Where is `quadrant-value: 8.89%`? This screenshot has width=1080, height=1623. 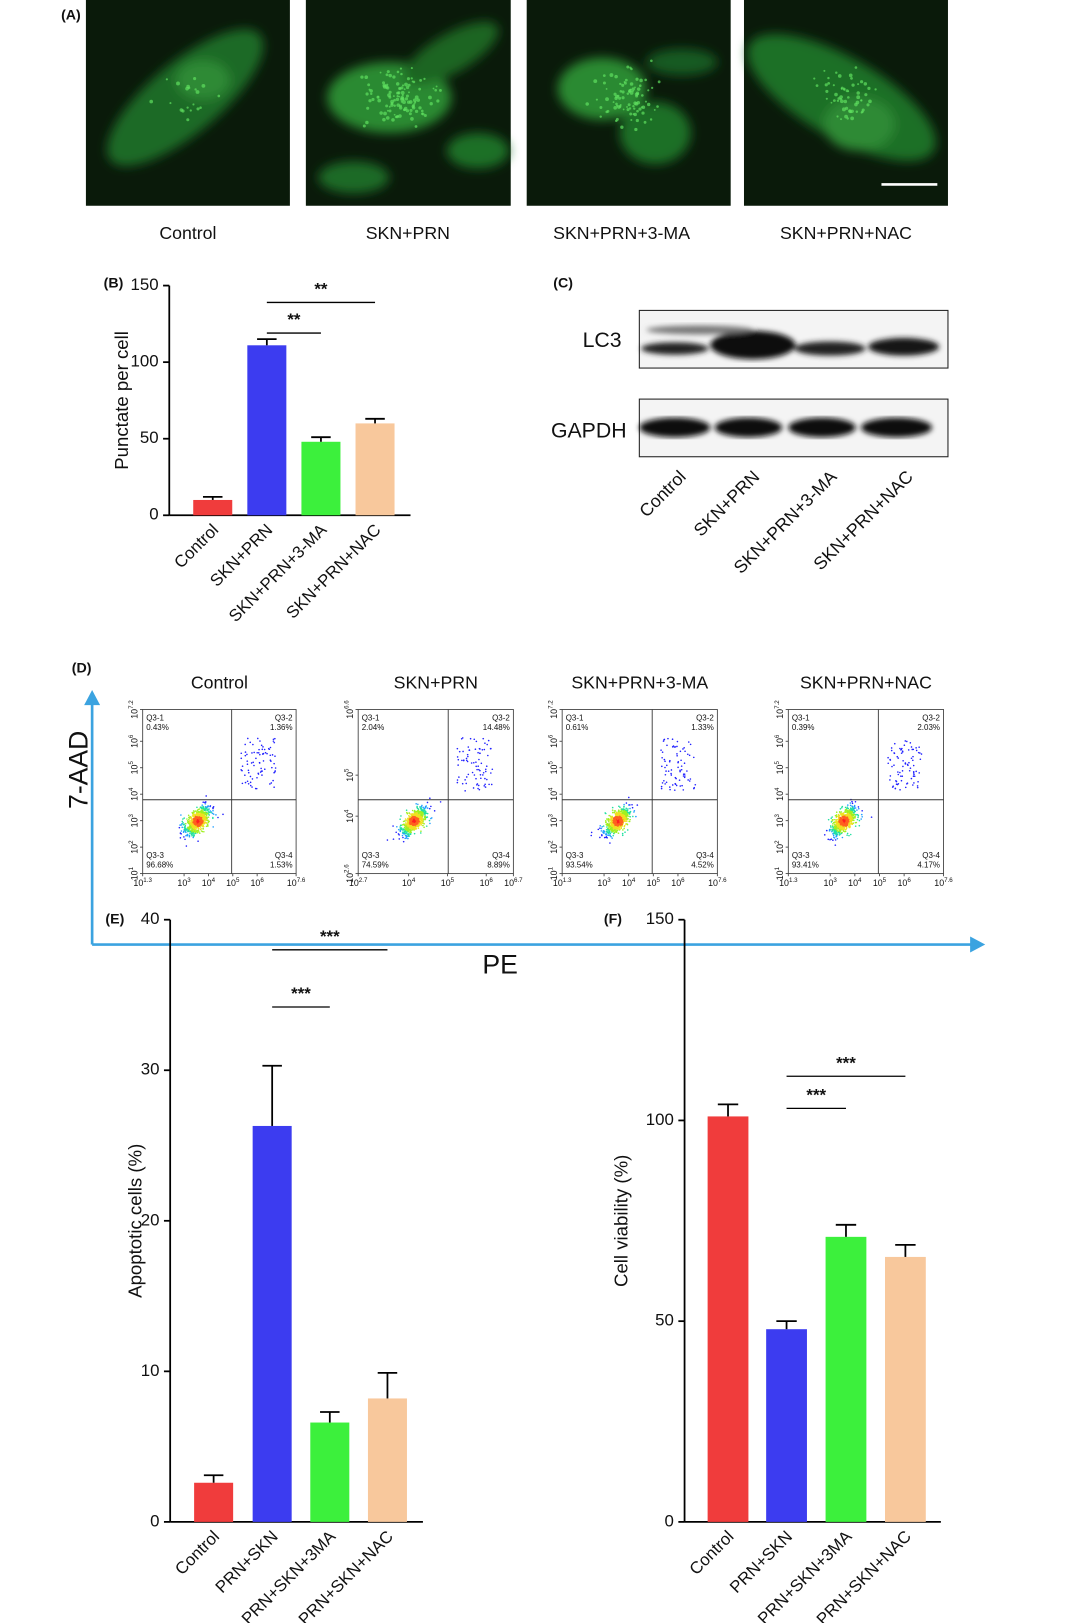
quadrant-value: 8.89% is located at coordinates (498, 865).